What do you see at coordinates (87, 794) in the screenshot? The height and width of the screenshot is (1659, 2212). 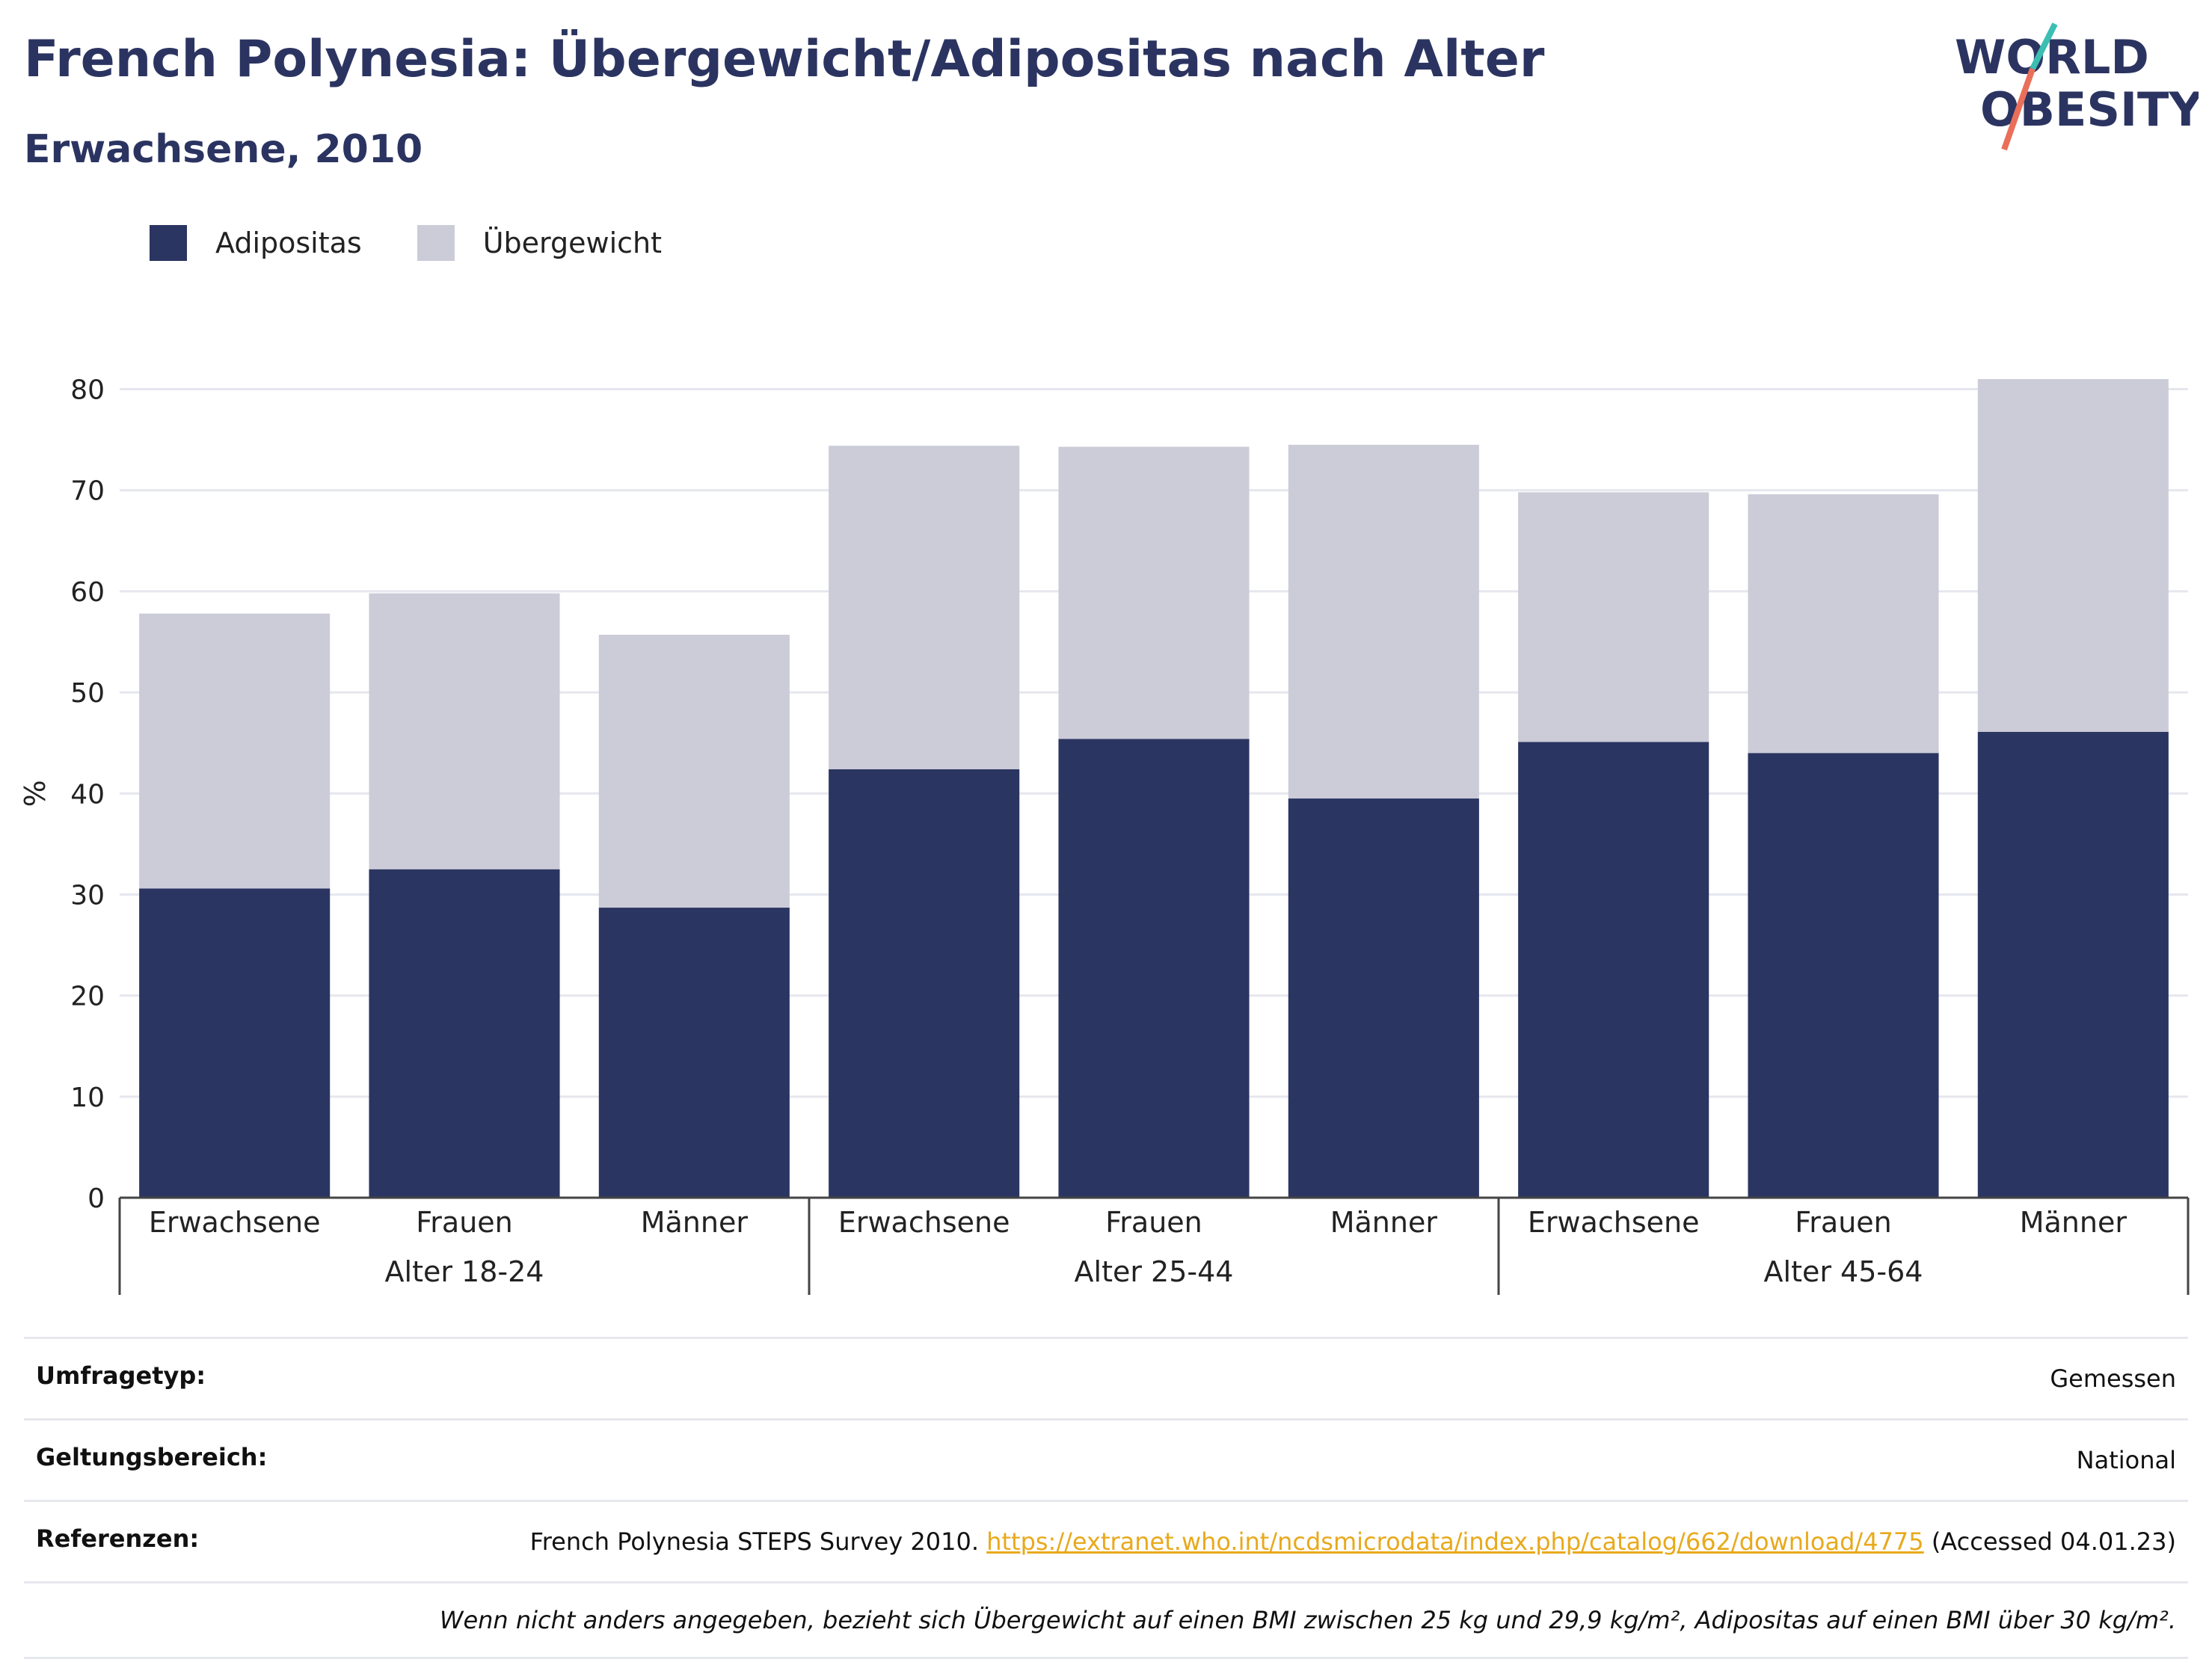 I see `y-tick-label: 40` at bounding box center [87, 794].